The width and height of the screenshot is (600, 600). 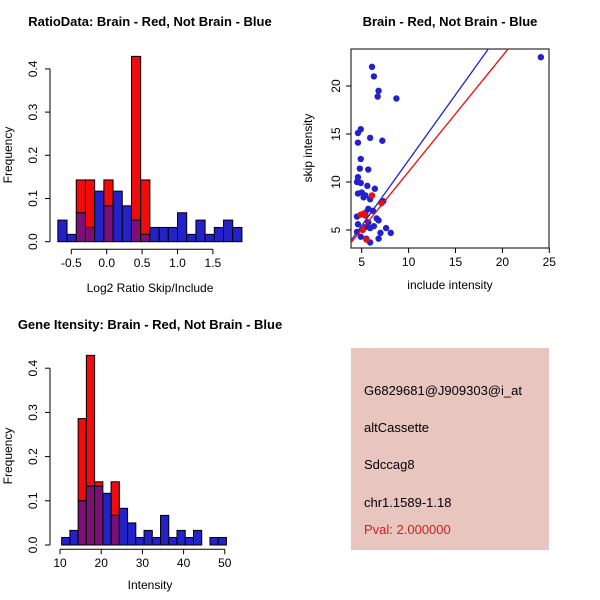 I want to click on x-tick-label: 0.0, so click(x=106, y=263).